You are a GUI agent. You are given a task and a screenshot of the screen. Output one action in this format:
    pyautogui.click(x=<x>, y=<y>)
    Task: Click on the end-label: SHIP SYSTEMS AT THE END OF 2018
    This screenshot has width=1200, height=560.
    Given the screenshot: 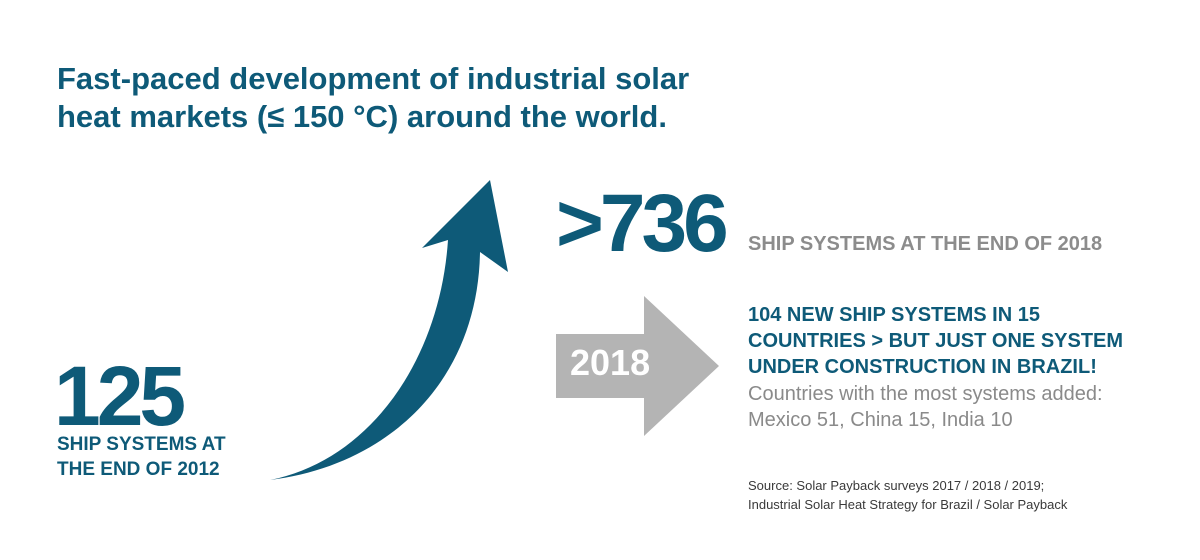 What is the action you would take?
    pyautogui.click(x=925, y=244)
    